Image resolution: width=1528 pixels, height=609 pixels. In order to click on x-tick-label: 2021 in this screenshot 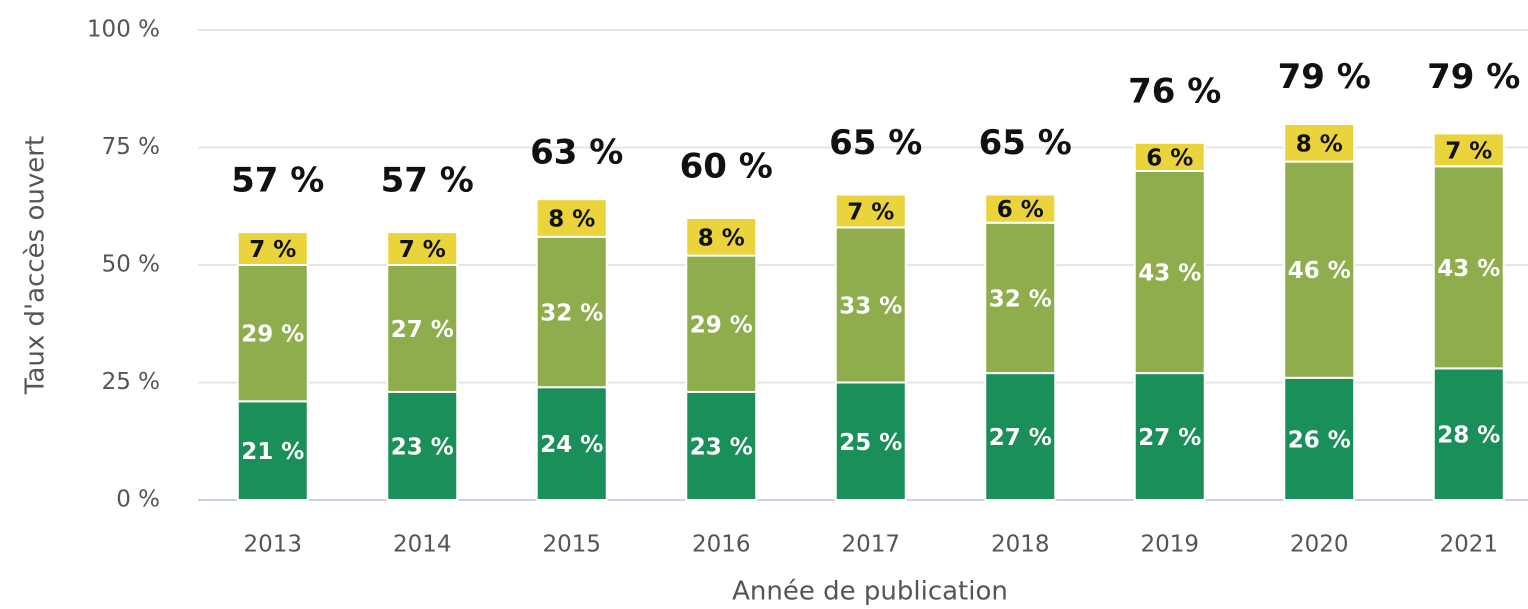, I will do `click(1468, 545)`.